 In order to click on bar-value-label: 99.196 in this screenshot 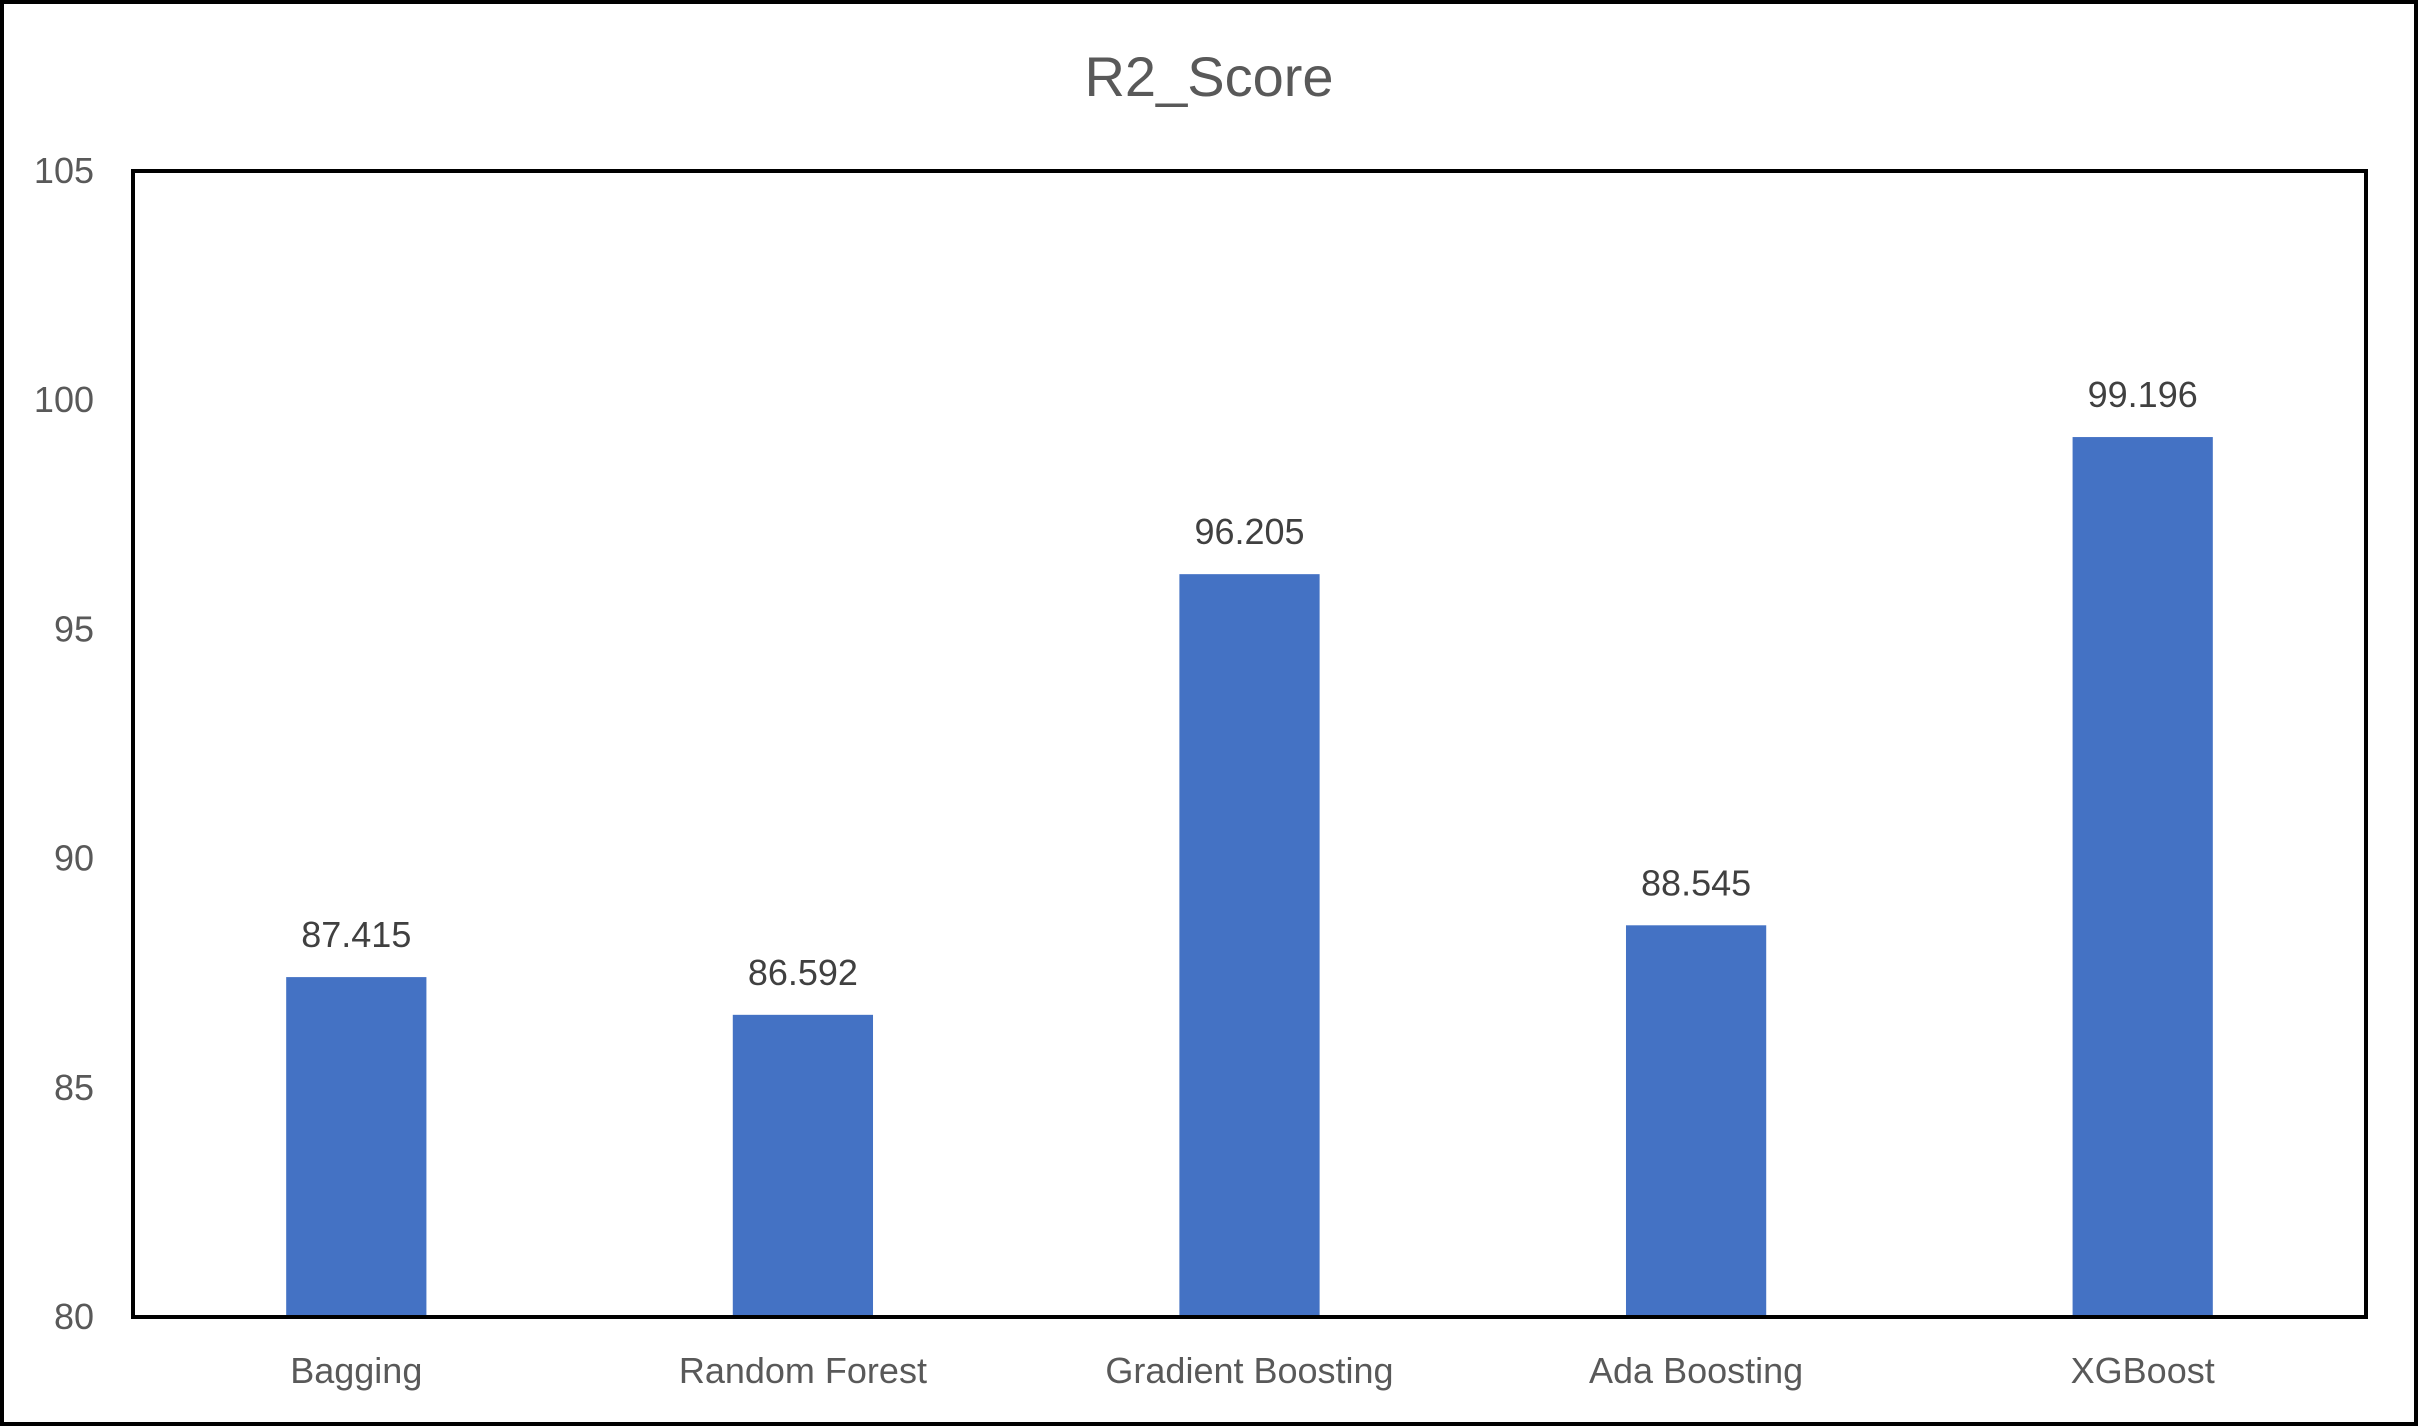, I will do `click(2143, 394)`.